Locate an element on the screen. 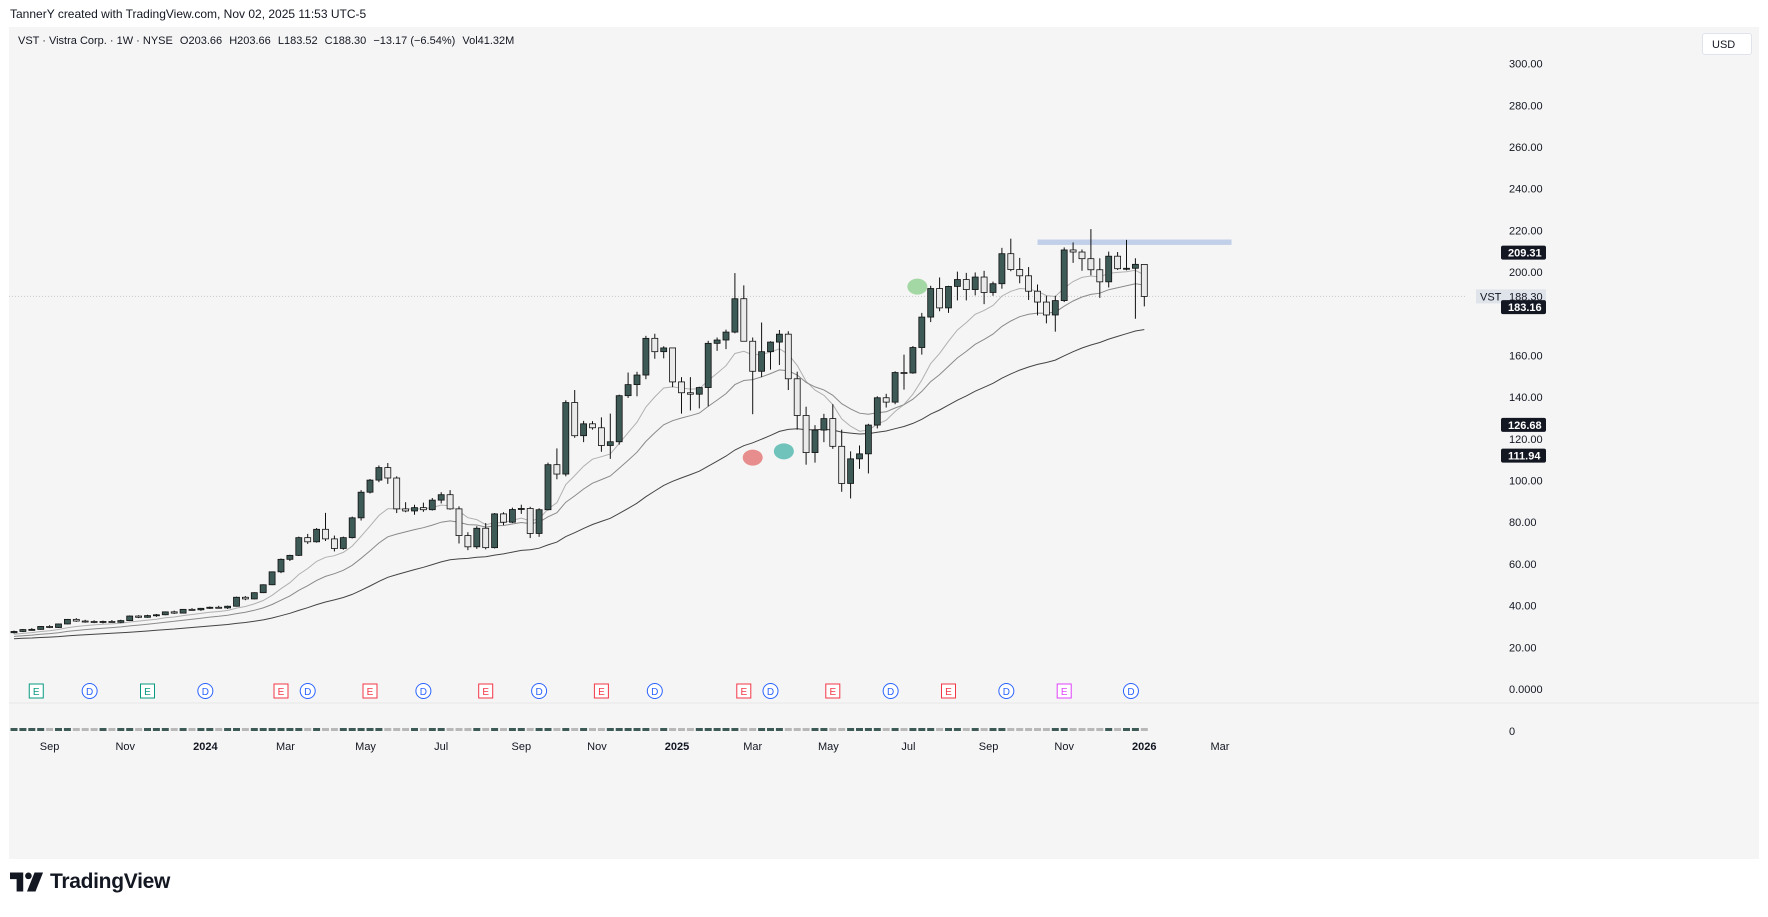 The width and height of the screenshot is (1768, 917). legend-high: H203.66 is located at coordinates (250, 41).